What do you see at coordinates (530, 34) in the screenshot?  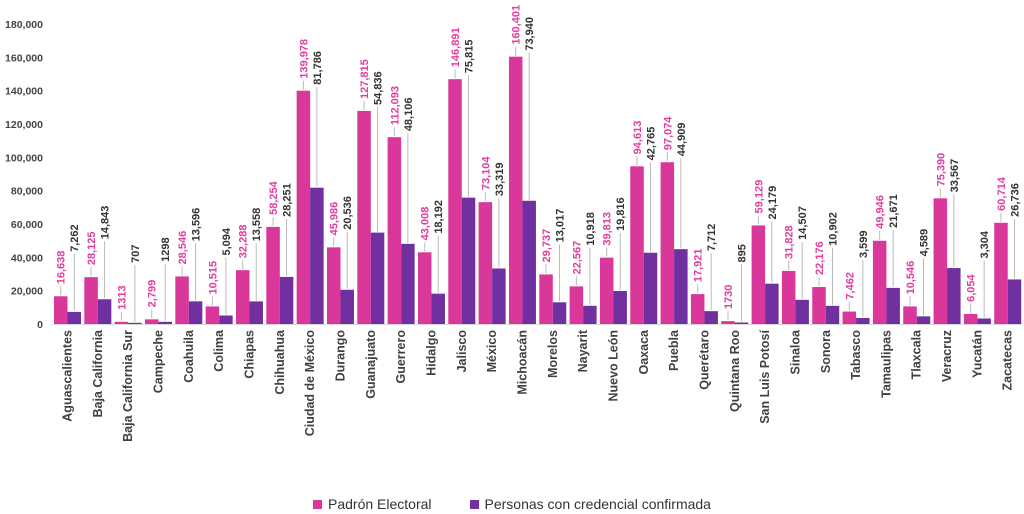 I see `data-label-credencial: 73,940` at bounding box center [530, 34].